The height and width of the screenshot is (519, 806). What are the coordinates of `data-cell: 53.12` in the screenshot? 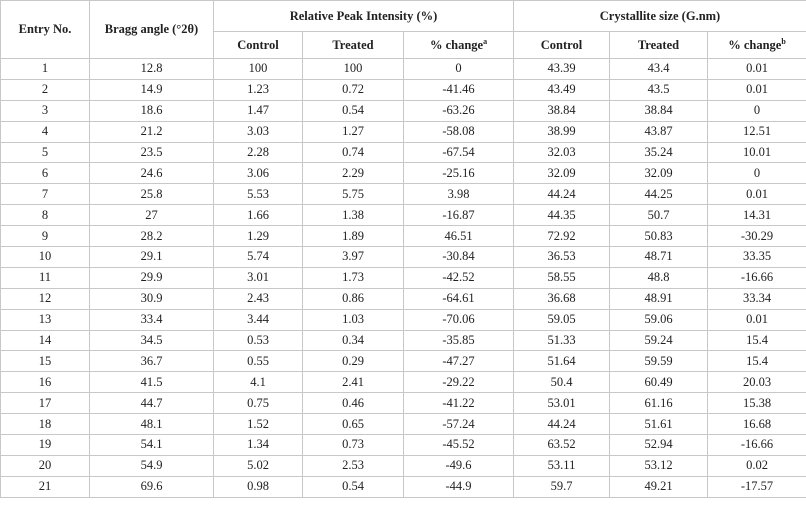 It's located at (658, 465).